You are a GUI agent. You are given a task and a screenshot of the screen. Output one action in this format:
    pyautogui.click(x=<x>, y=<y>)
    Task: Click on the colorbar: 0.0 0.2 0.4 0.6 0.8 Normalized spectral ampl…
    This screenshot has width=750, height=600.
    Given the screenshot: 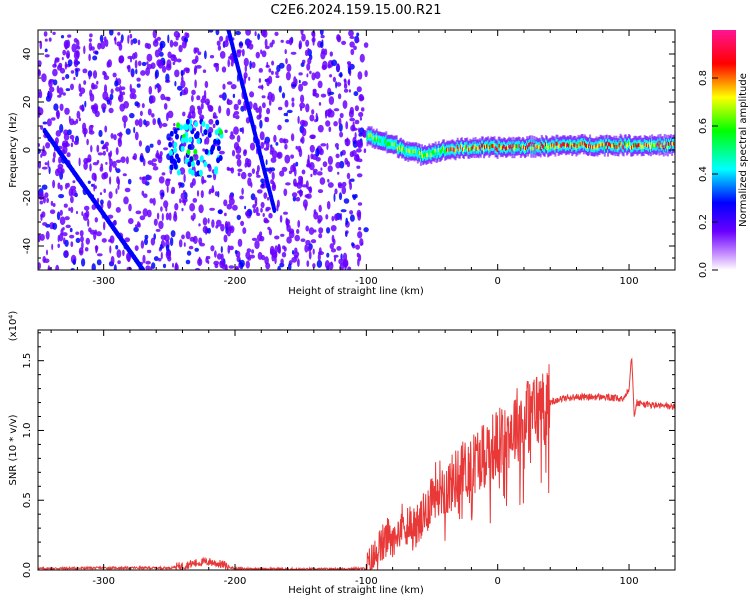 What is the action you would take?
    pyautogui.click(x=723, y=154)
    